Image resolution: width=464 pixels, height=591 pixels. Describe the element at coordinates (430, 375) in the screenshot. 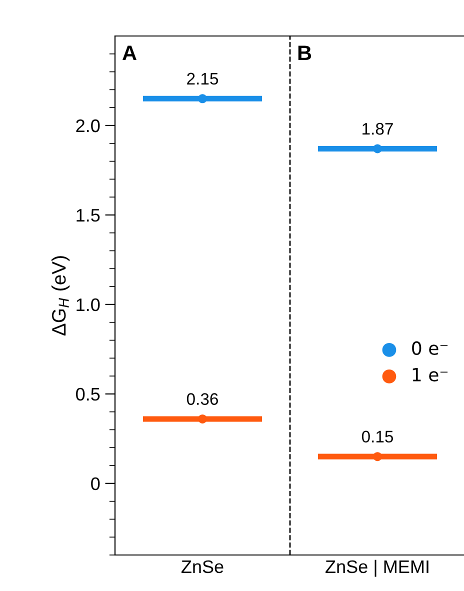

I see `legend-label: 1 e⁻` at that location.